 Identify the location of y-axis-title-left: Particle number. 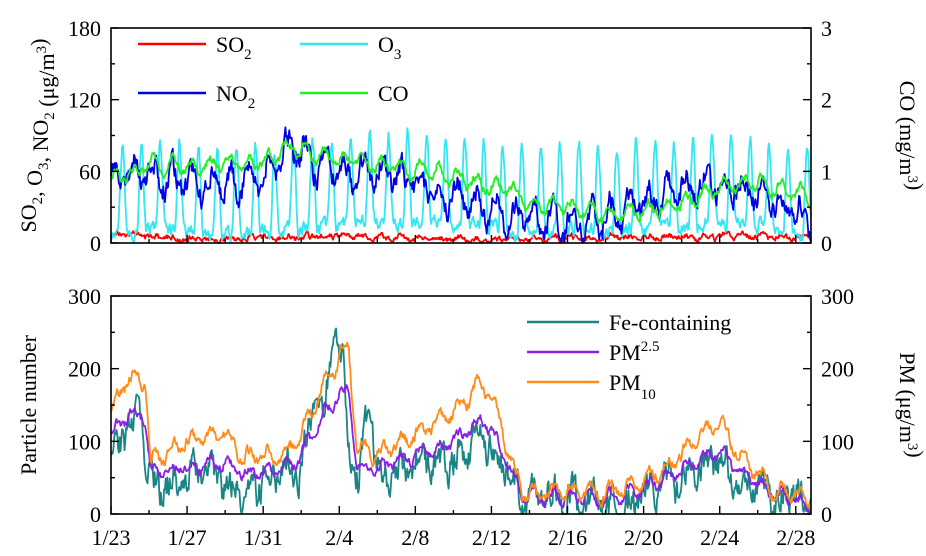
(28, 404).